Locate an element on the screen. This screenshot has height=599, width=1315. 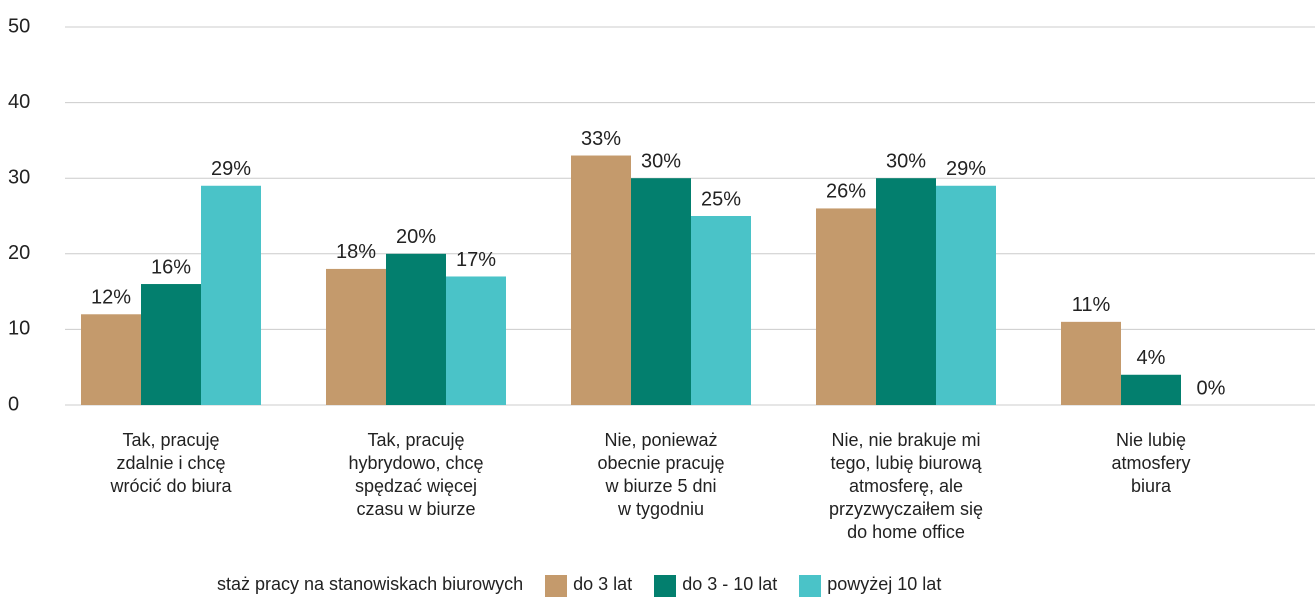
legend-title: staż pracy na stanowiskach biurowych is located at coordinates (370, 584).